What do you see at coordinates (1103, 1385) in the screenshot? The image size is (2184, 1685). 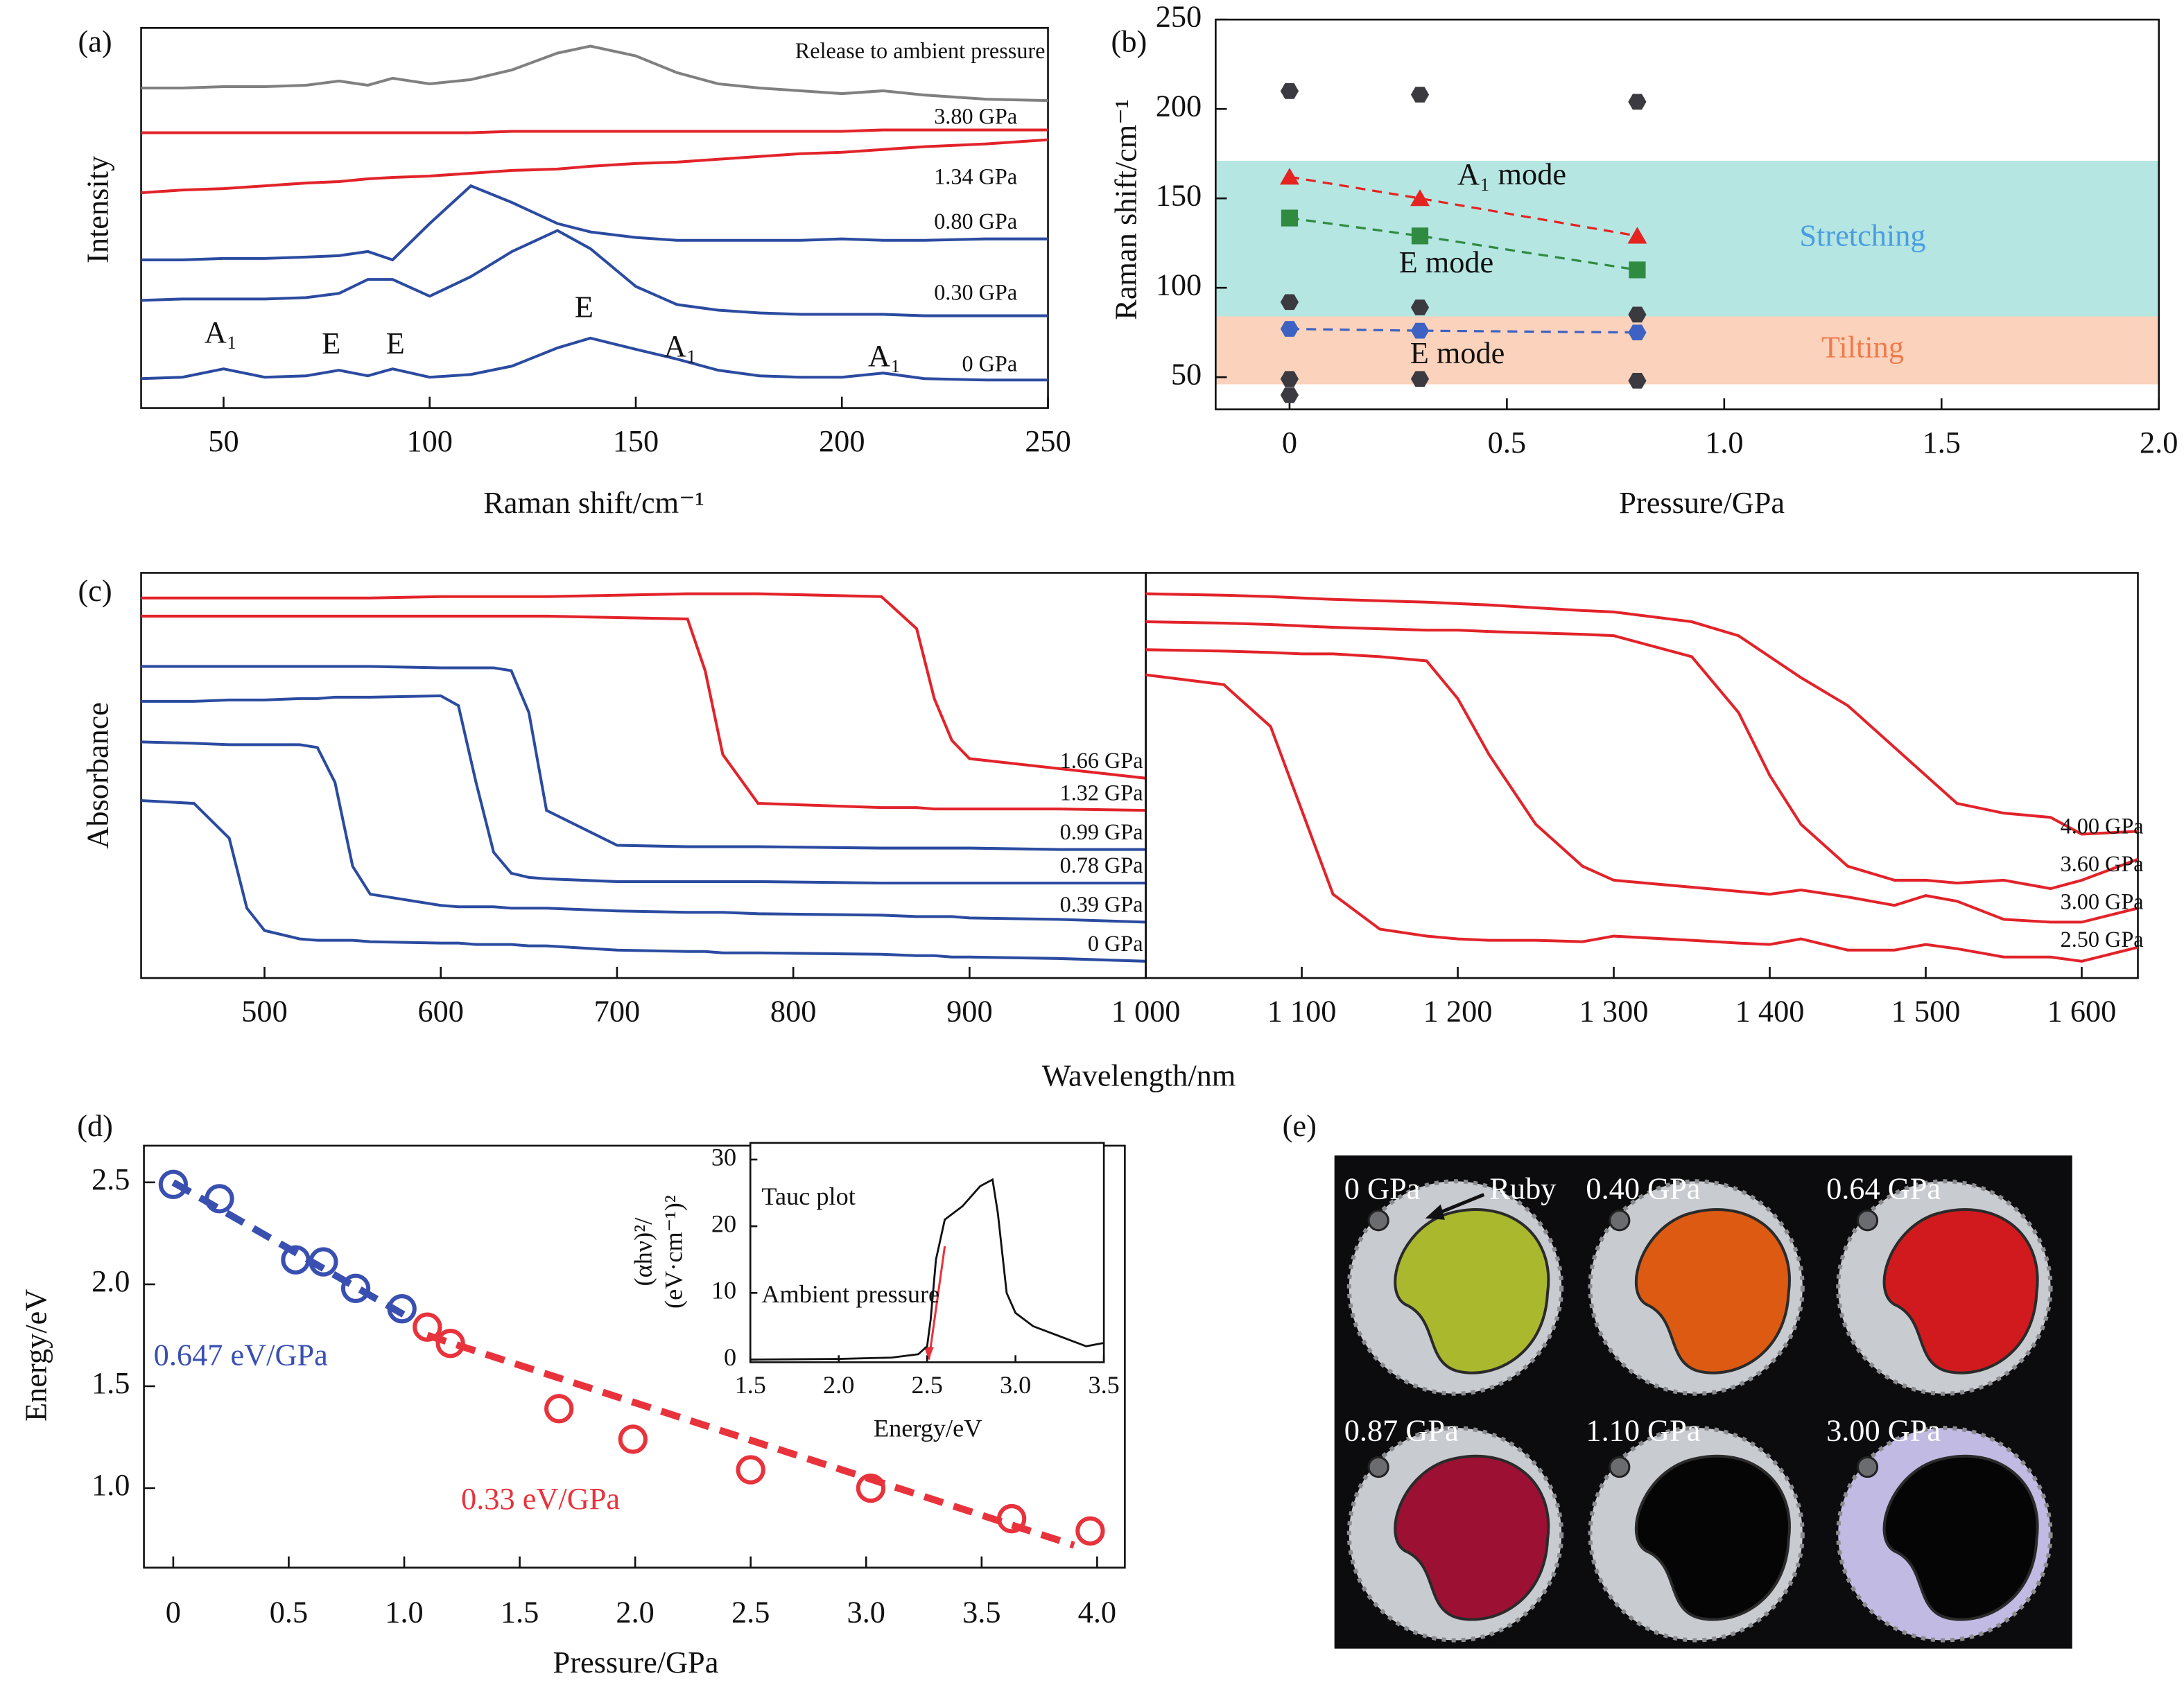 I see `x-tick-label: 3.5` at bounding box center [1103, 1385].